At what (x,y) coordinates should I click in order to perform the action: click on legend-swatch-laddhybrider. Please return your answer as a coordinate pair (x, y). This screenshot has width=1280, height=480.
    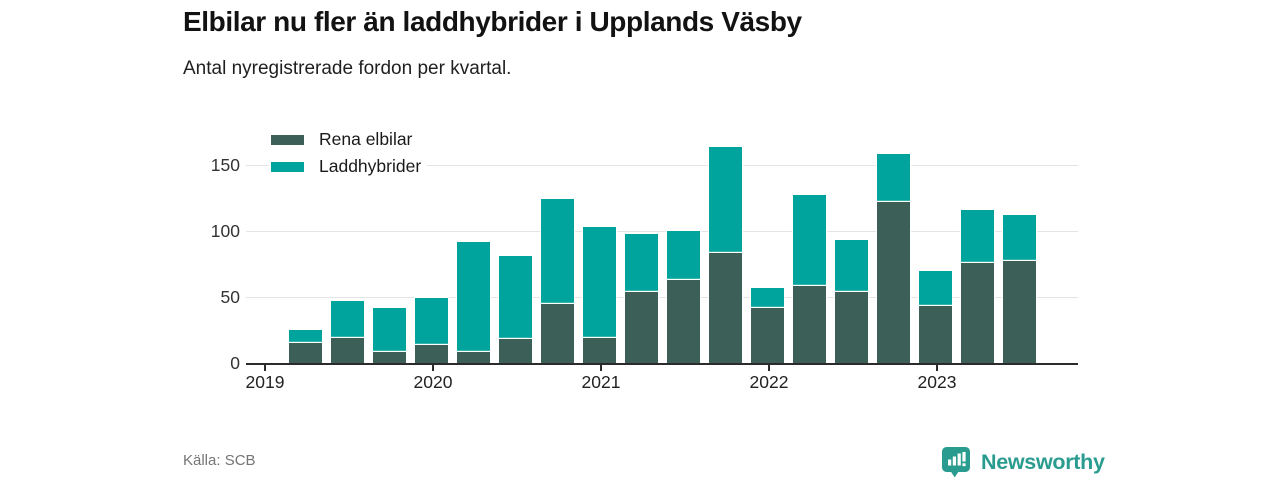
    Looking at the image, I should click on (287, 166).